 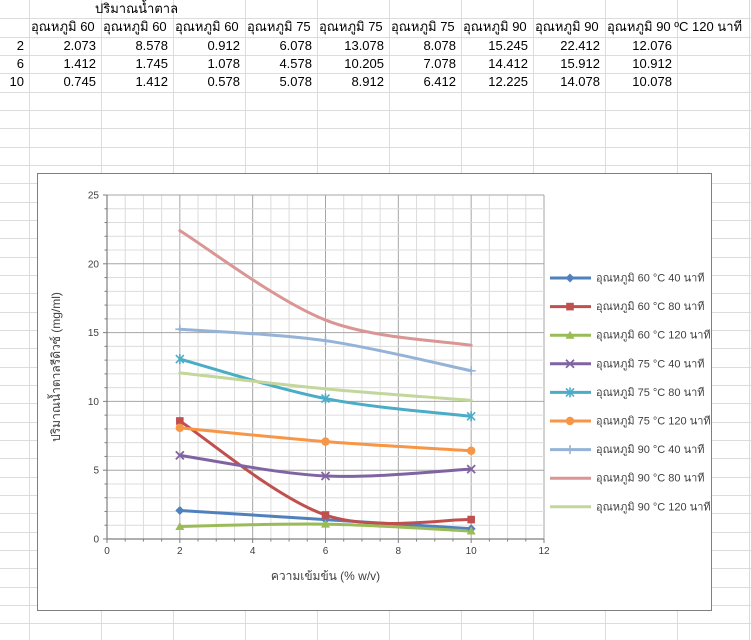 I want to click on value-cell: 6.078, so click(x=295, y=45).